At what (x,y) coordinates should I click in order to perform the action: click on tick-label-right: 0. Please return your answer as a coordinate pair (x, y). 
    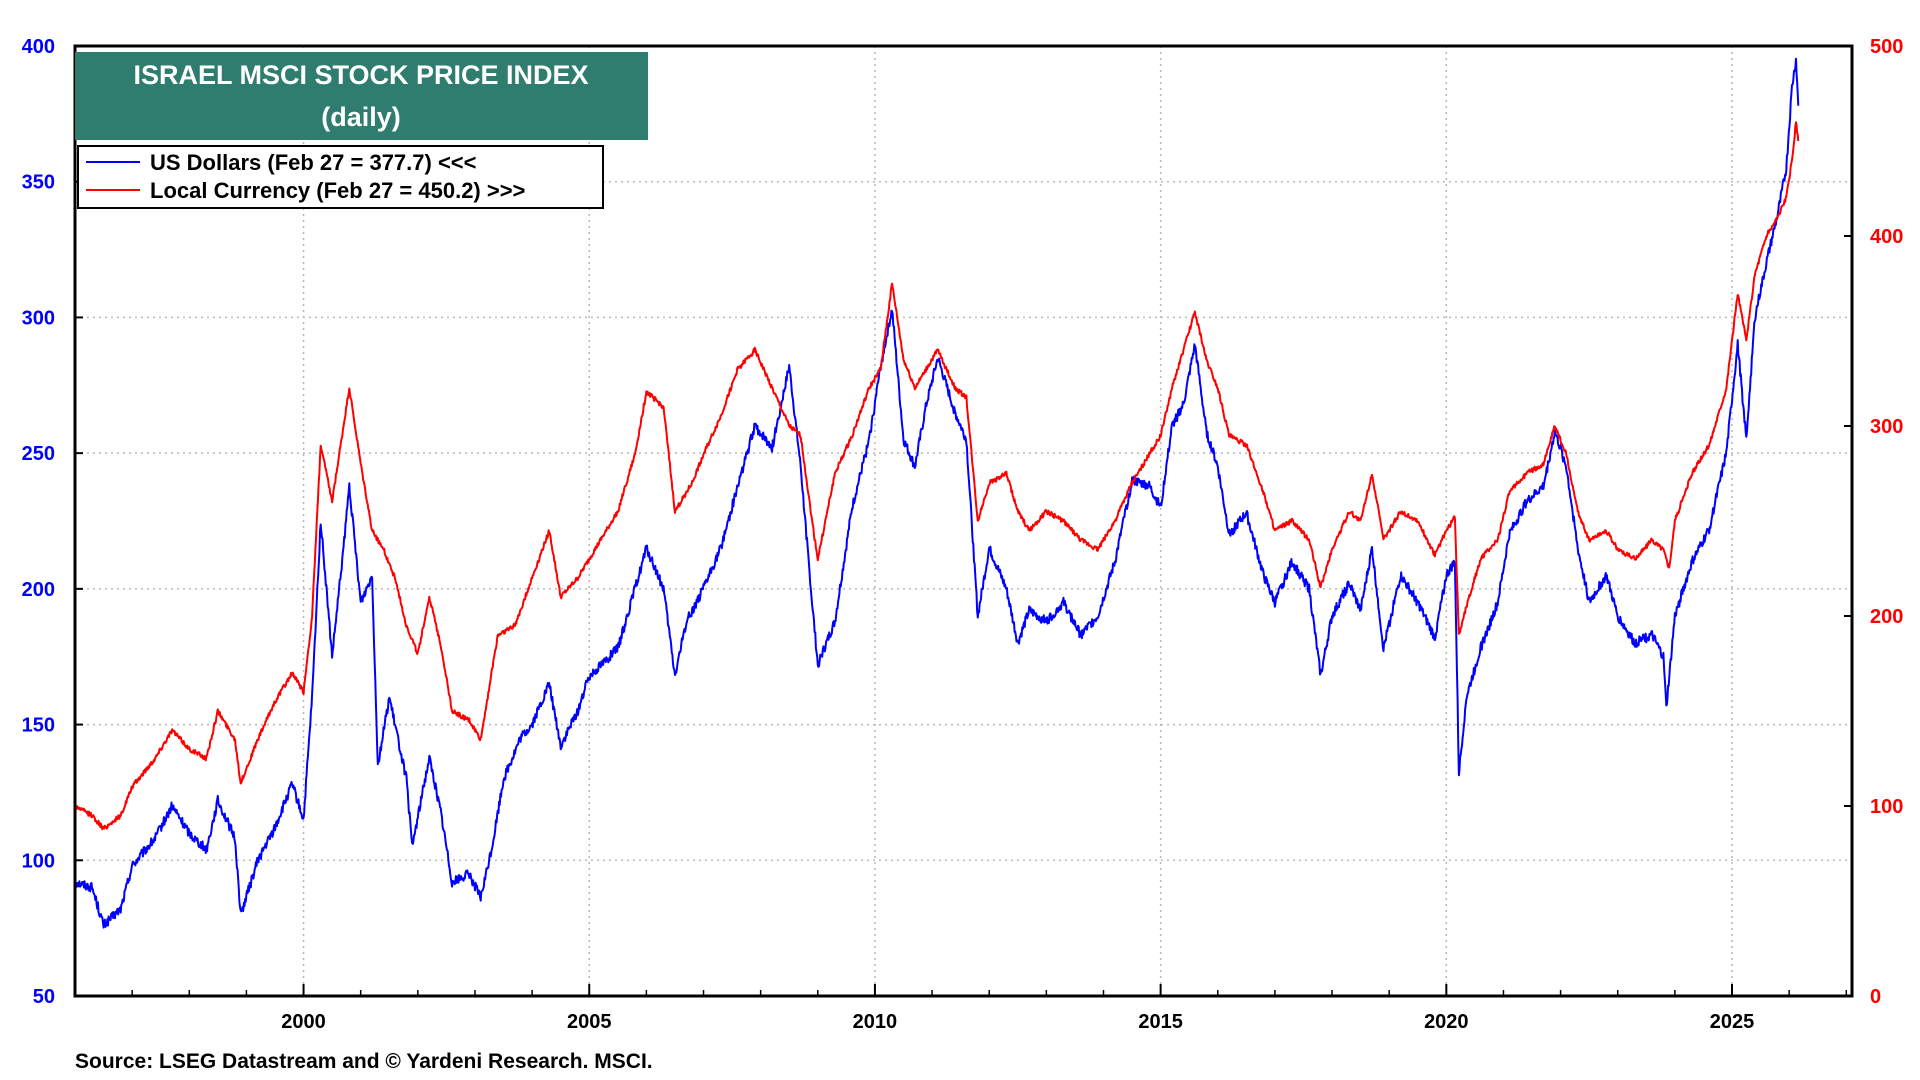
    Looking at the image, I should click on (1875, 997).